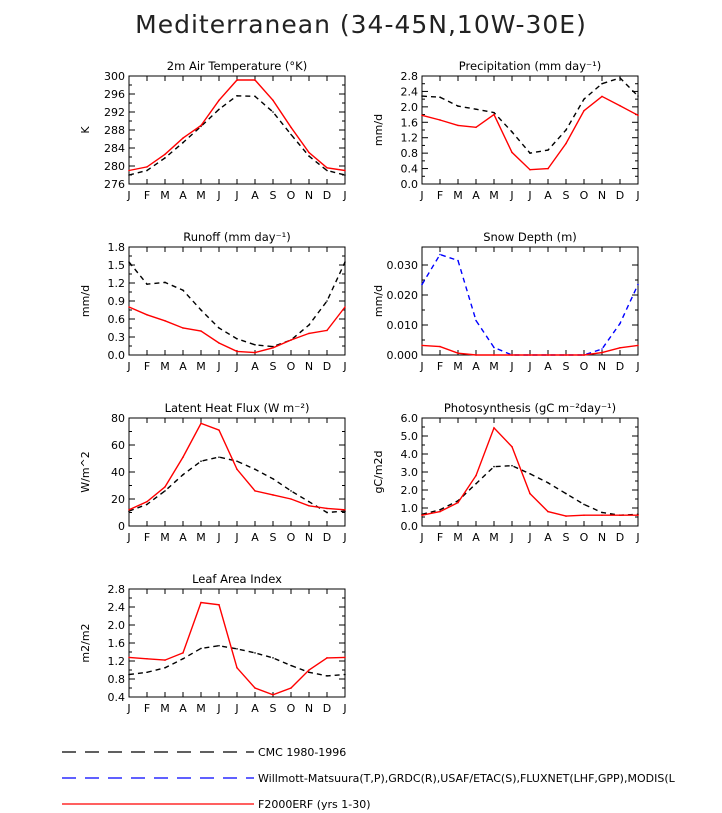 The height and width of the screenshot is (813, 722). I want to click on y-tick-label: 0.020, so click(403, 295).